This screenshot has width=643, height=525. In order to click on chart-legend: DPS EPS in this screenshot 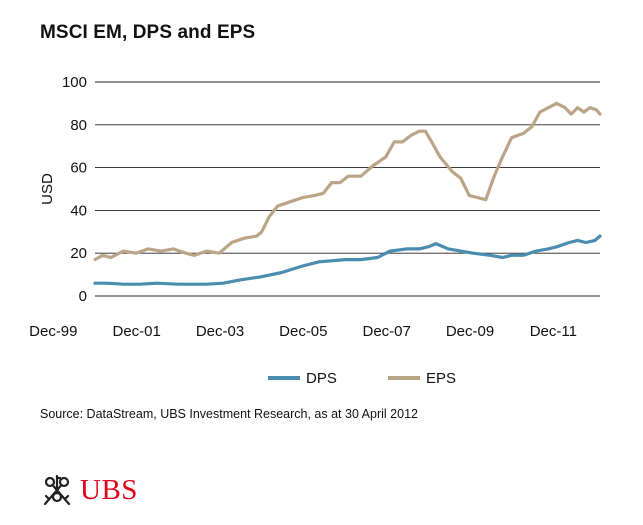, I will do `click(362, 378)`.